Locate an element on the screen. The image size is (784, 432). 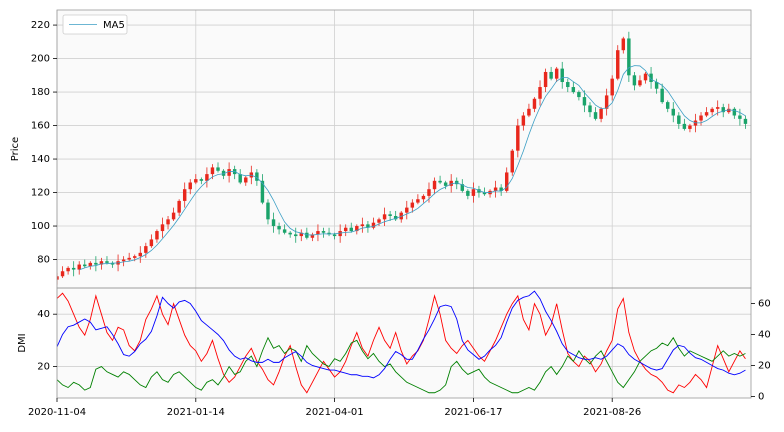
y-tick-label: 80 is located at coordinates (43, 260).